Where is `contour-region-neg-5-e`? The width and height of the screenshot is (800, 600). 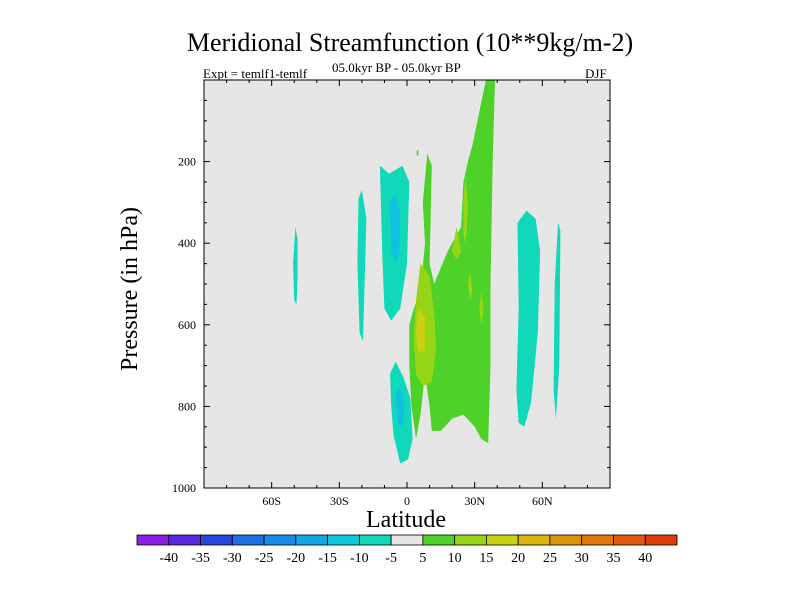
contour-region-neg-5-e is located at coordinates (528, 318).